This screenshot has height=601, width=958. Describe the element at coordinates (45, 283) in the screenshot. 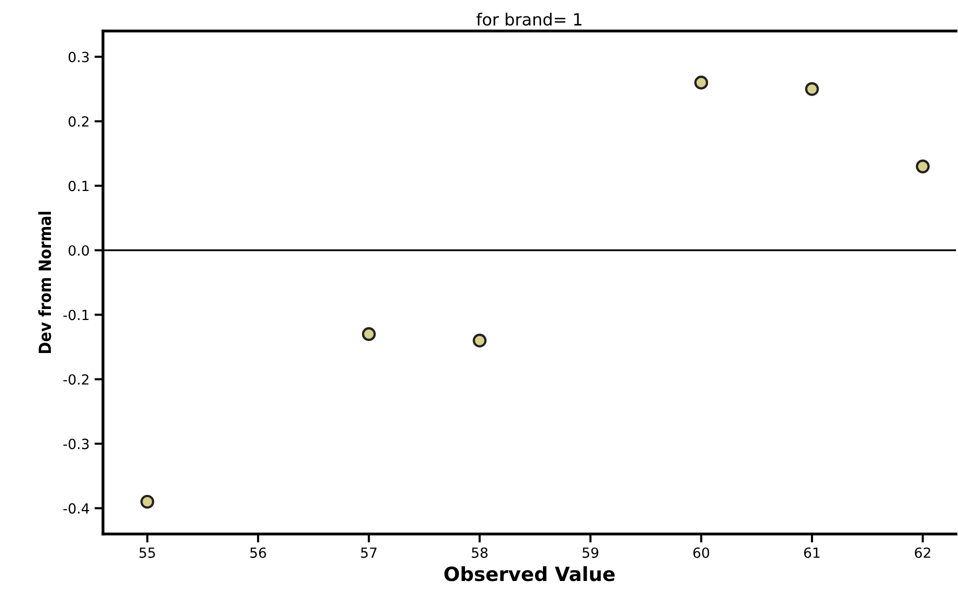

I see `y-axis-title: Dev from Normal` at that location.